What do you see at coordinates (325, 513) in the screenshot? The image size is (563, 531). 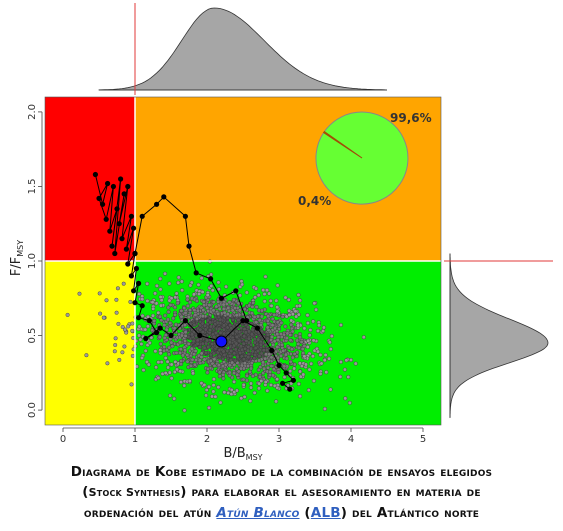 I see `species-code-link: ALB` at bounding box center [325, 513].